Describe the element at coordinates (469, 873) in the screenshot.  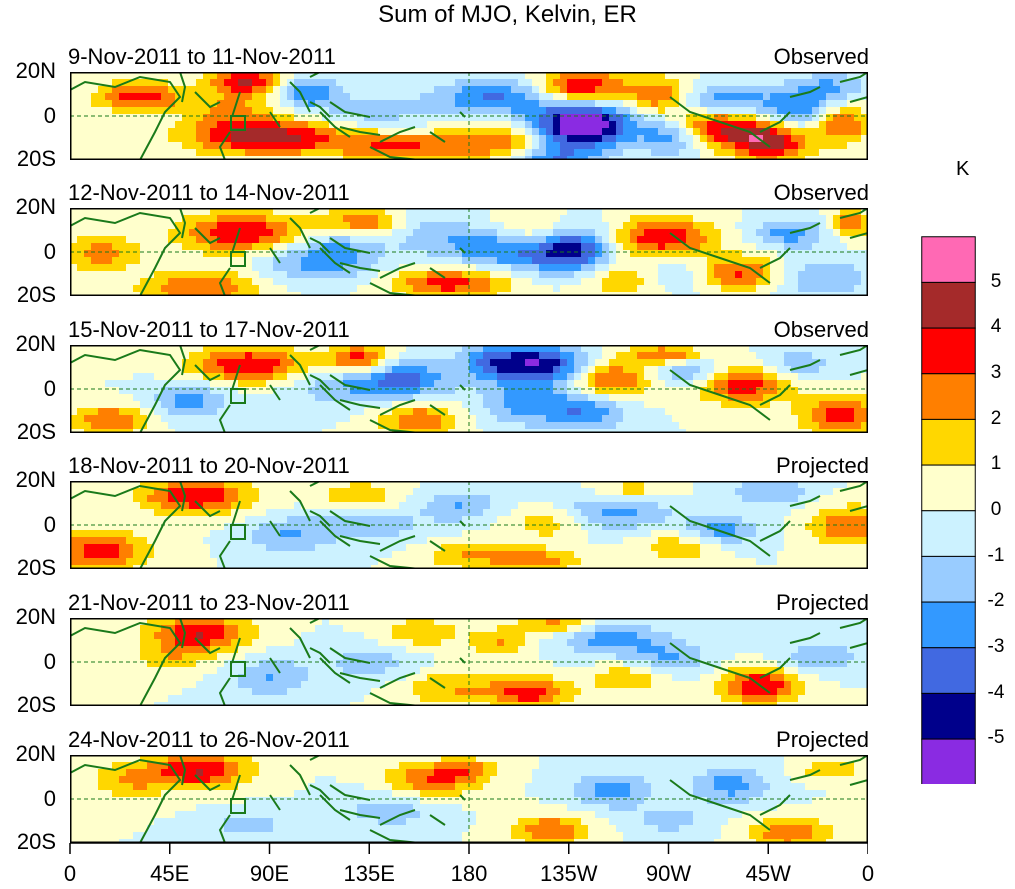
I see `x-tick-label: 180` at that location.